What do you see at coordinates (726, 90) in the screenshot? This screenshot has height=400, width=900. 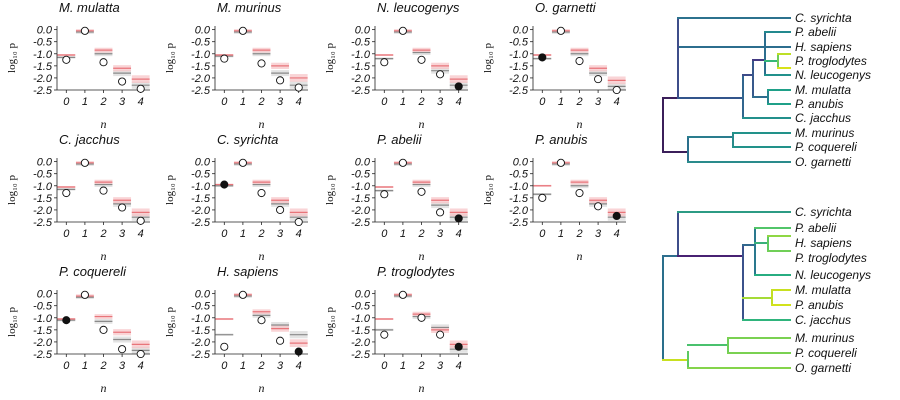 I see `tree-branches` at bounding box center [726, 90].